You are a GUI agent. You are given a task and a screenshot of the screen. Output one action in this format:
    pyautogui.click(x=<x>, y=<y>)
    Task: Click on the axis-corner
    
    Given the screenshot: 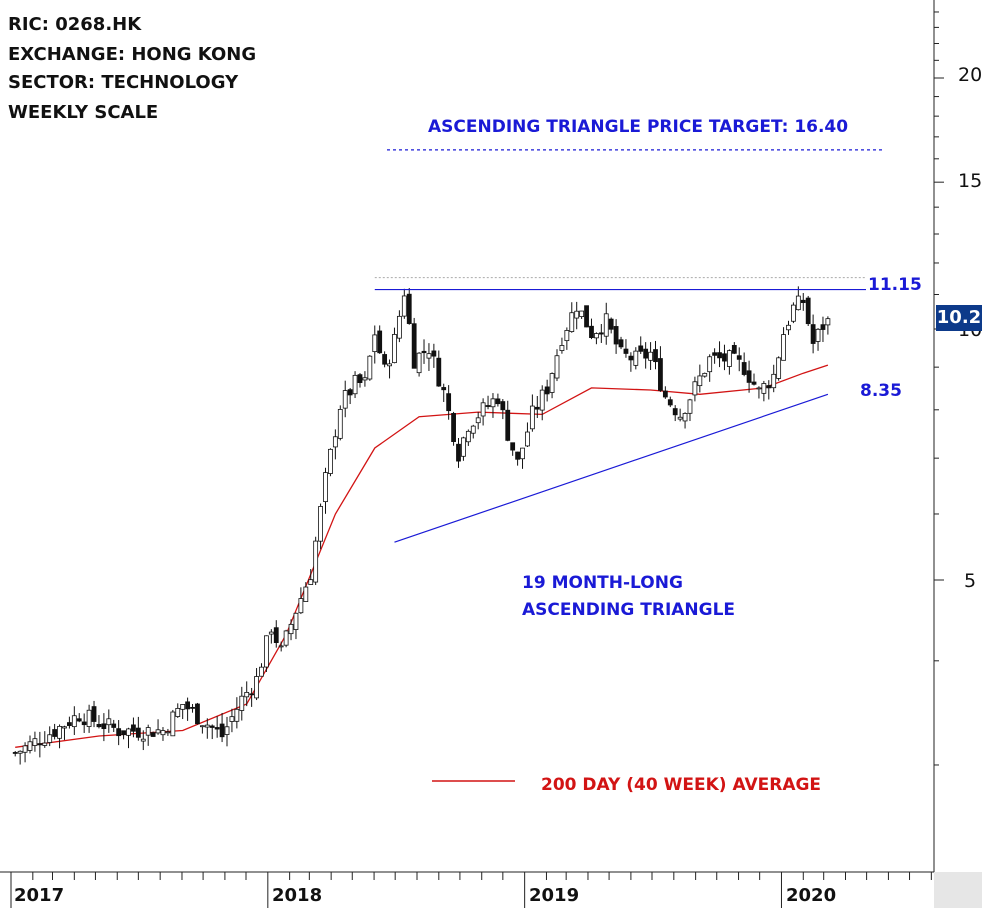 What is the action you would take?
    pyautogui.click(x=958, y=890)
    